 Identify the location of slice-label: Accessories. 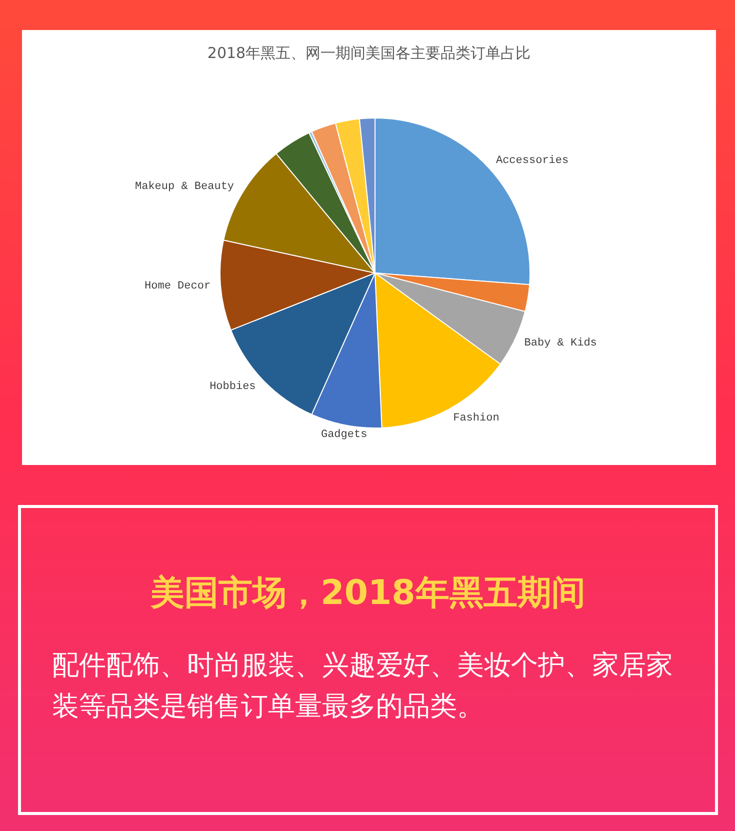
(532, 160).